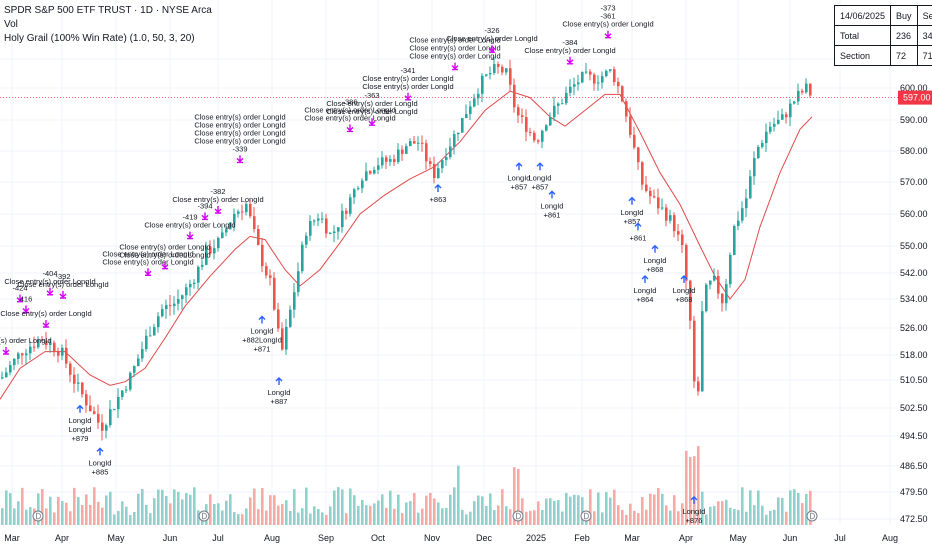 The image size is (932, 550). Describe the element at coordinates (607, 16) in the screenshot. I see `exit-label: -361` at that location.